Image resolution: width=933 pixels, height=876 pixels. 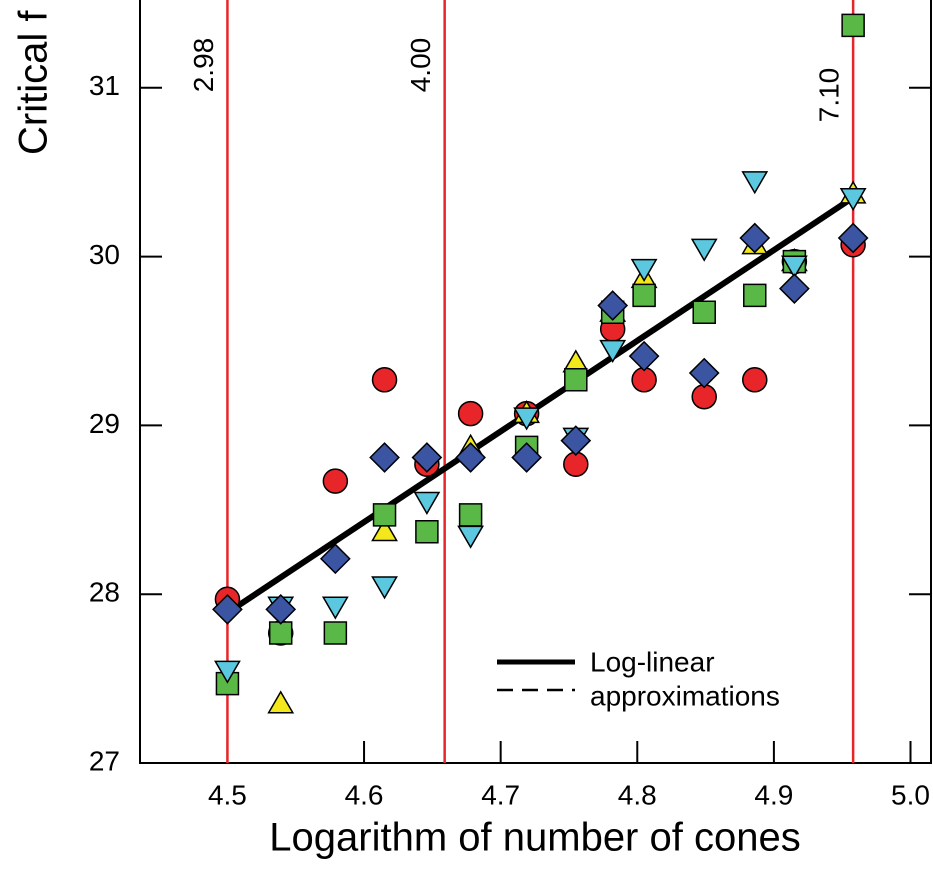 I want to click on x-tick-label: 4.7, so click(x=500, y=794).